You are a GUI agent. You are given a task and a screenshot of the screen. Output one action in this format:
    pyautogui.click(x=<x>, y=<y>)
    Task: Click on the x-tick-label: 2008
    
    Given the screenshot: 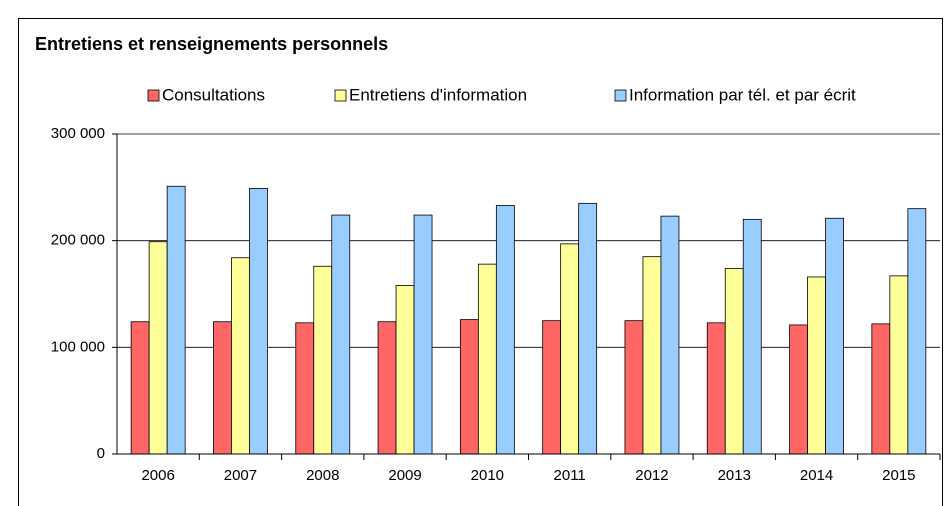 What is the action you would take?
    pyautogui.click(x=322, y=475)
    